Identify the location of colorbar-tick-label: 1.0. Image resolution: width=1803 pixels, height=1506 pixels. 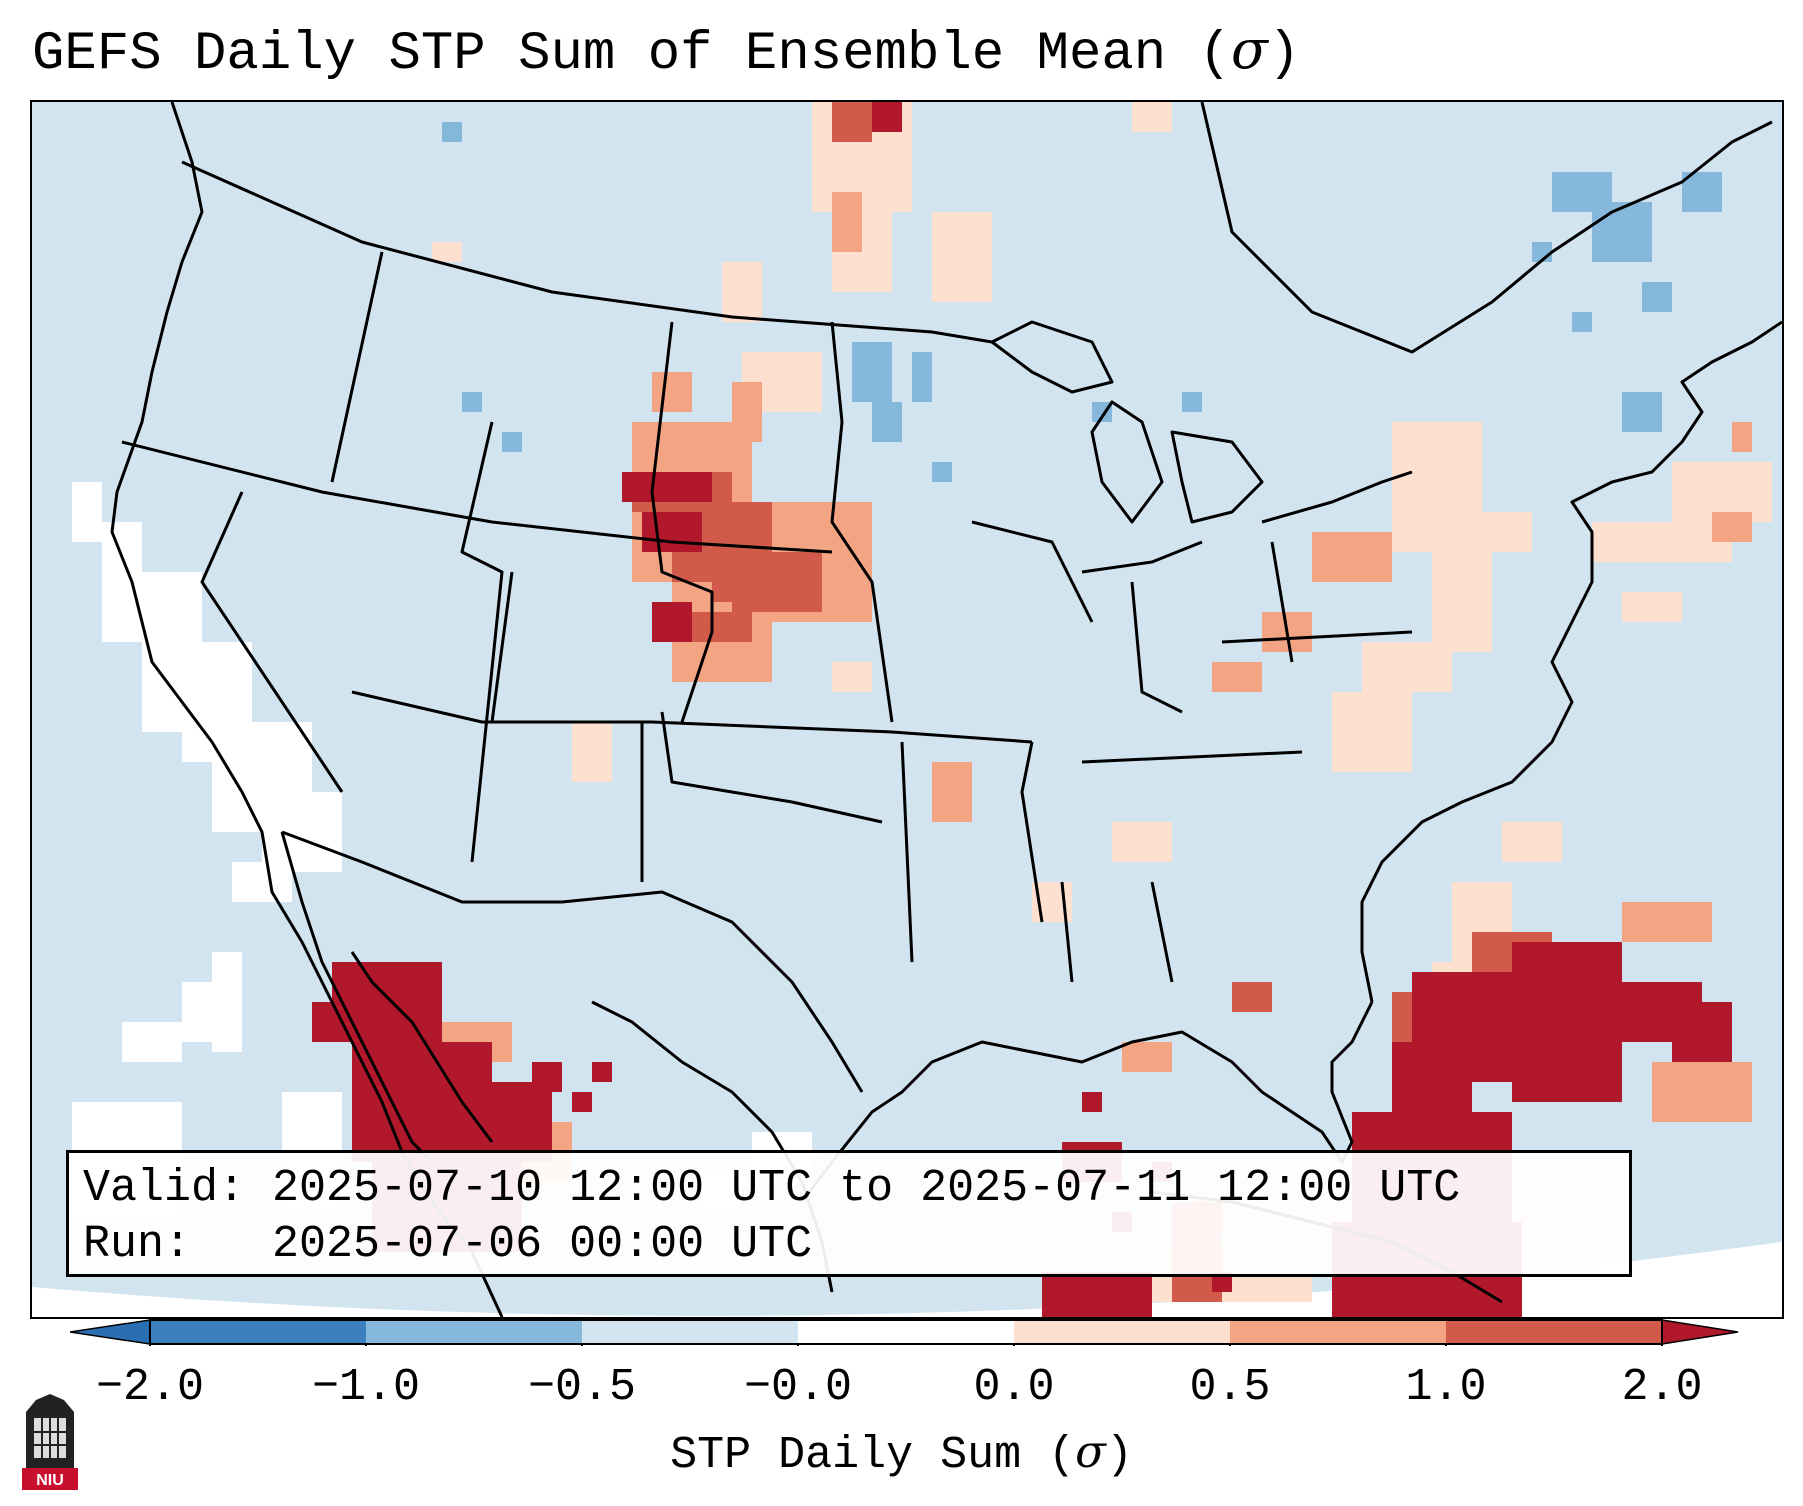
(1446, 1387).